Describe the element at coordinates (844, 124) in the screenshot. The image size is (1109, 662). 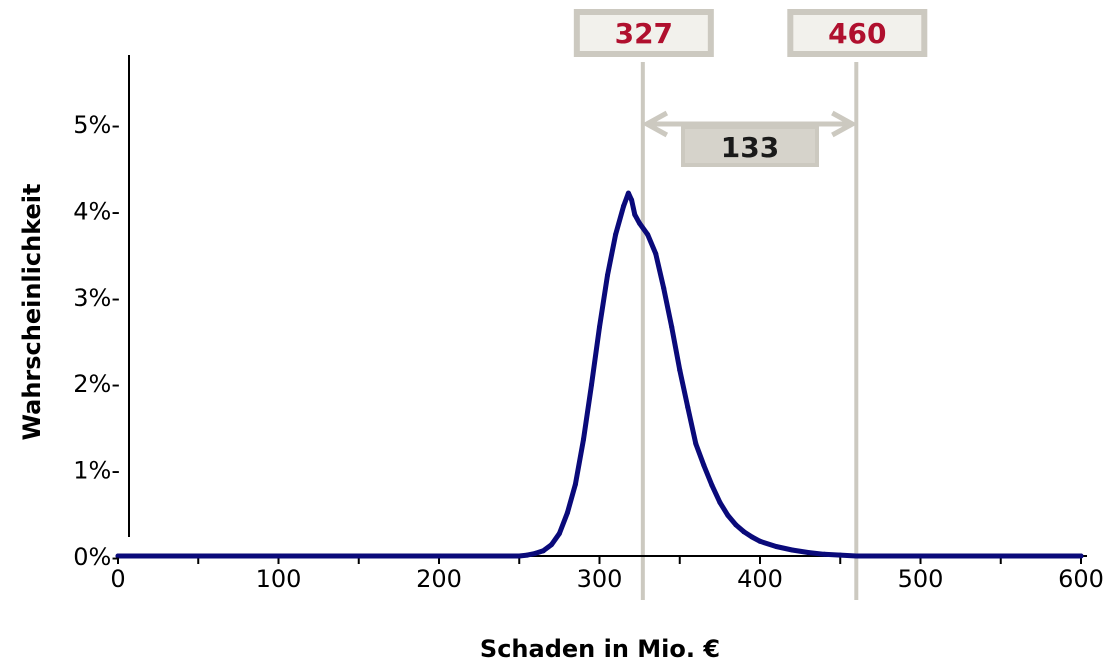
I see `span-arrow-right-head` at that location.